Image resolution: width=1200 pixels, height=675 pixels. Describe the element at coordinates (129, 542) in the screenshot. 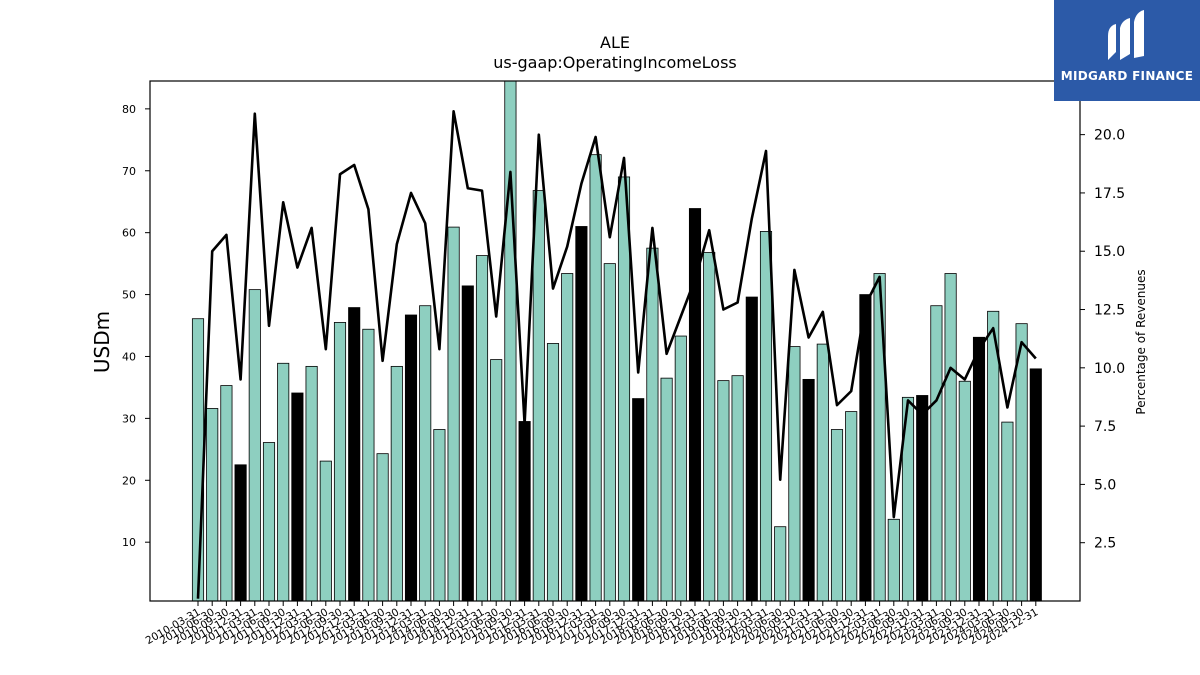

I see `y-tick-label: 10` at that location.